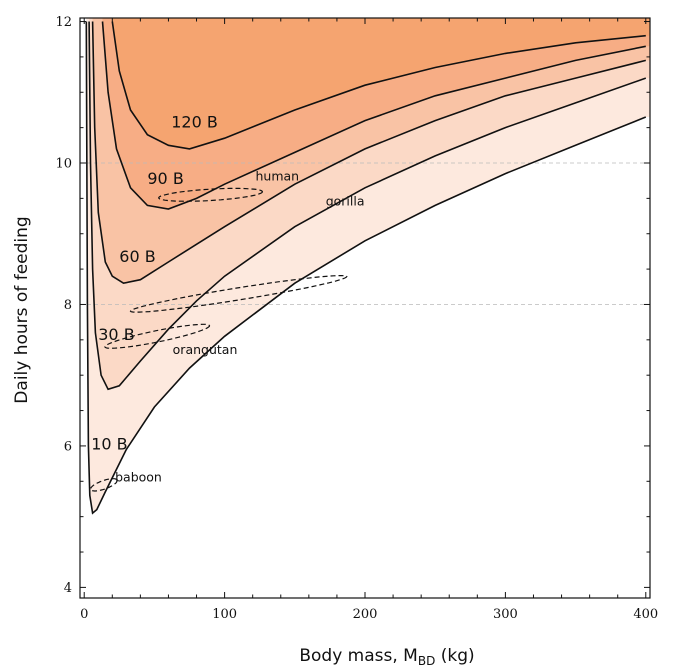 This screenshot has width=675, height=669. I want to click on species-label-gorilla: gorilla, so click(345, 200).